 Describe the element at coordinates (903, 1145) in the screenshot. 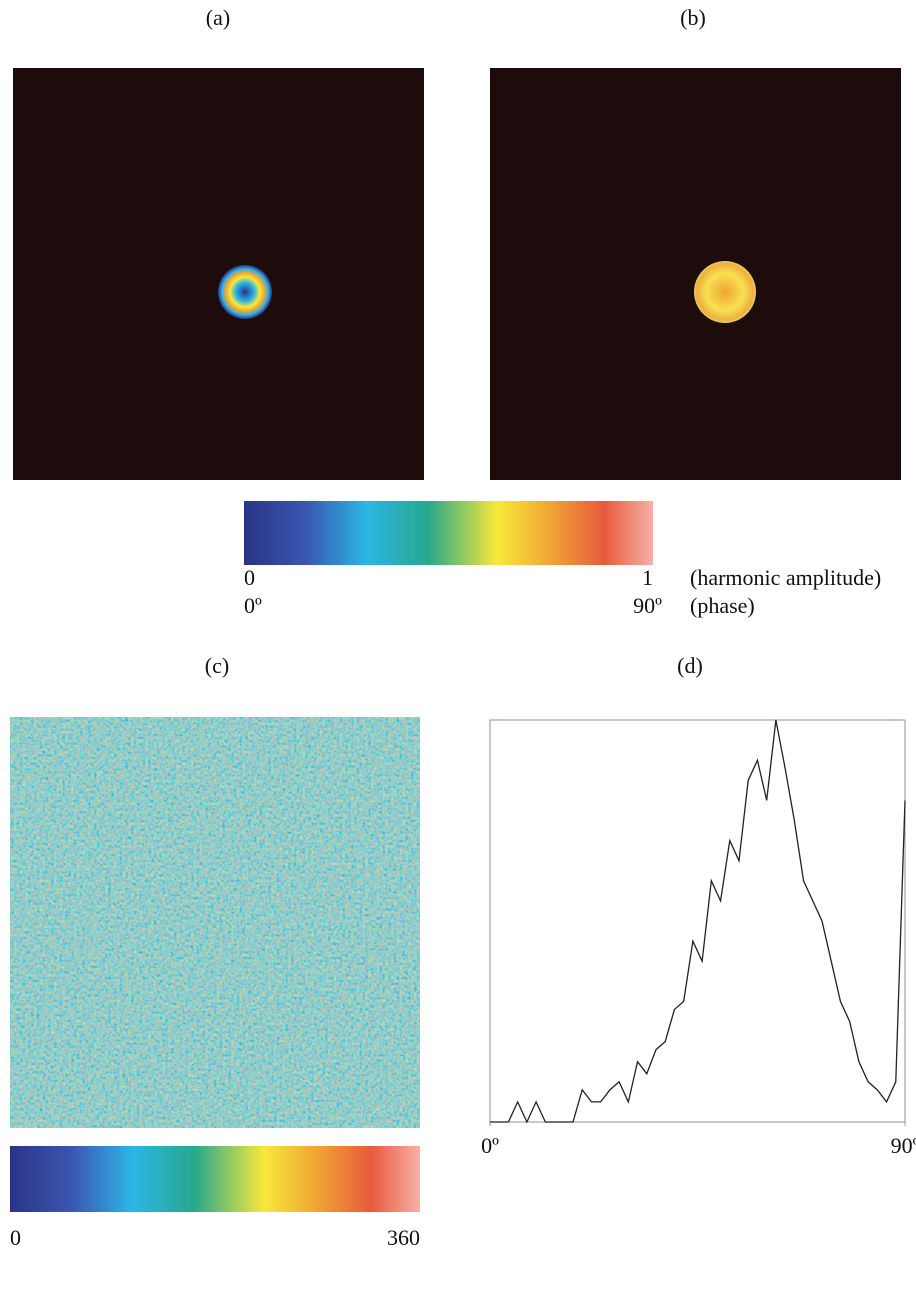

I see `x-tick-label: 90º` at that location.